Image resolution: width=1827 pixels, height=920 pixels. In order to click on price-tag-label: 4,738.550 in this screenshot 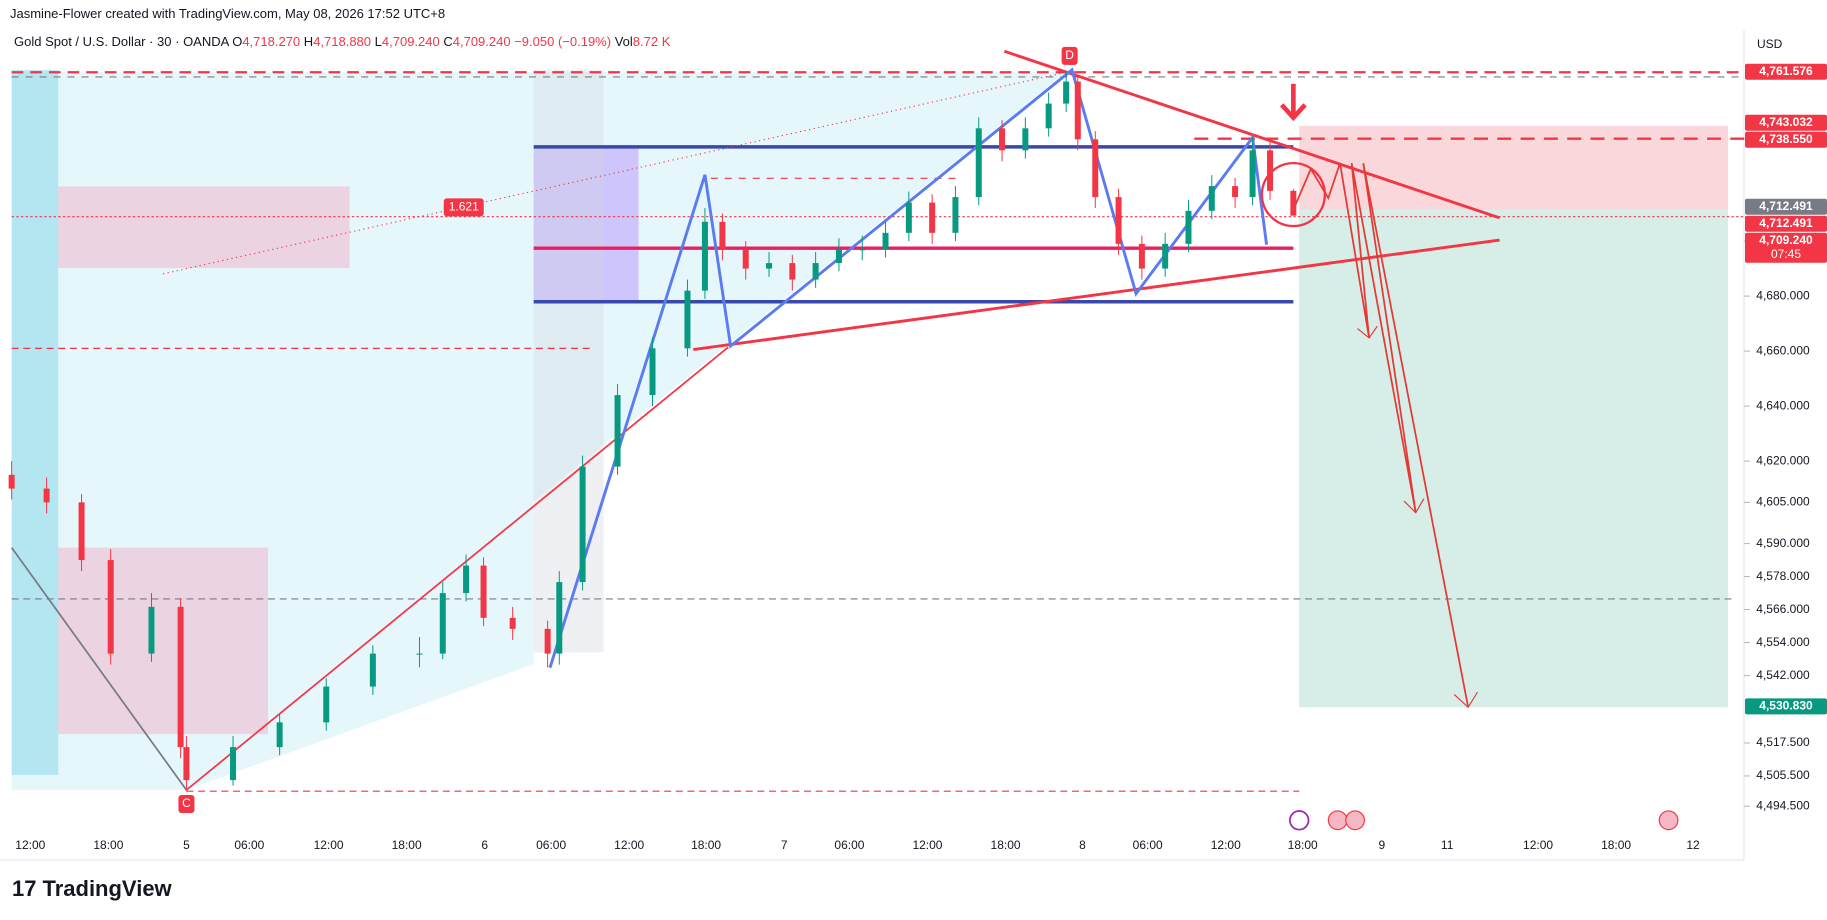, I will do `click(1786, 139)`.